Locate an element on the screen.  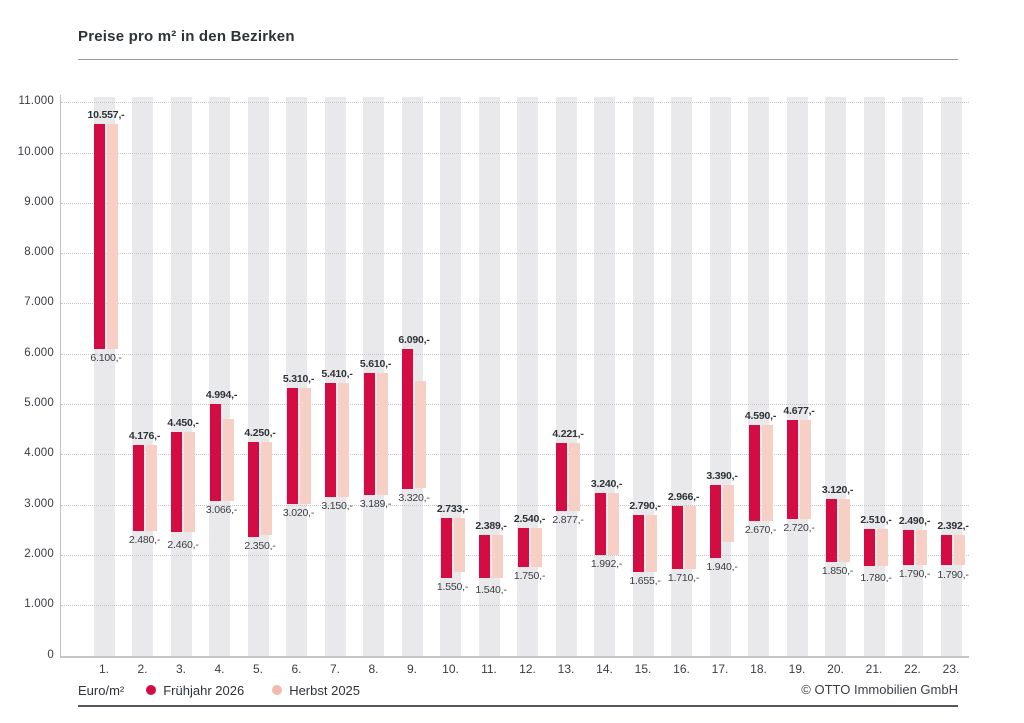
bar-min-label: 2.877,- is located at coordinates (568, 519).